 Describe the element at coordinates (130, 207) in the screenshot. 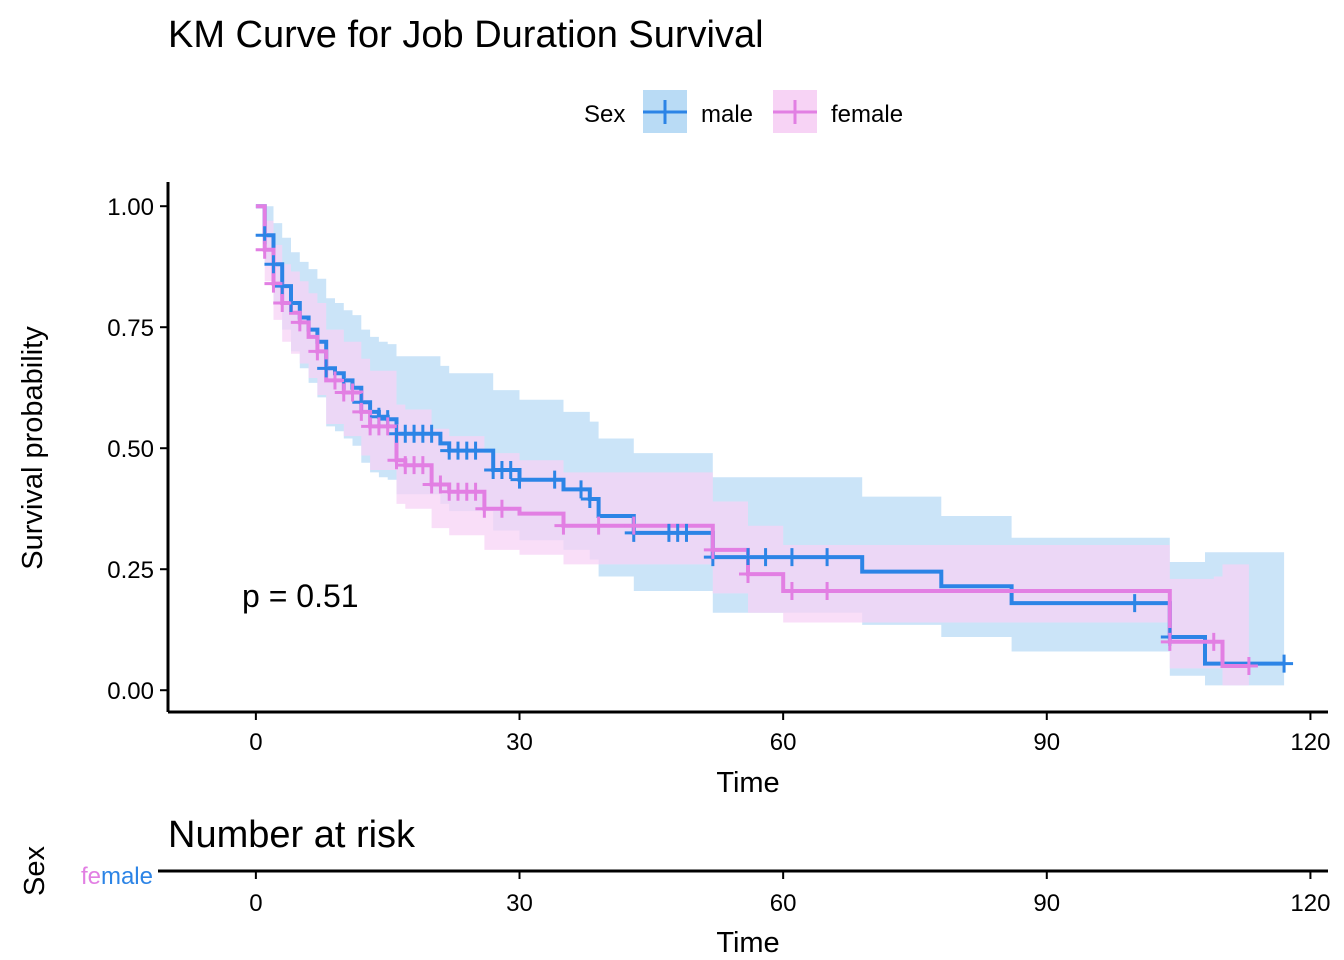

I see `y-tick-label: 1.00` at that location.